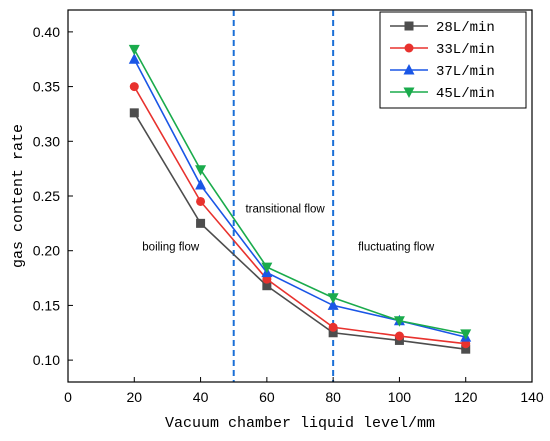 This screenshot has height=441, width=550. What do you see at coordinates (46, 360) in the screenshot?
I see `y-tick-label: 0.10` at bounding box center [46, 360].